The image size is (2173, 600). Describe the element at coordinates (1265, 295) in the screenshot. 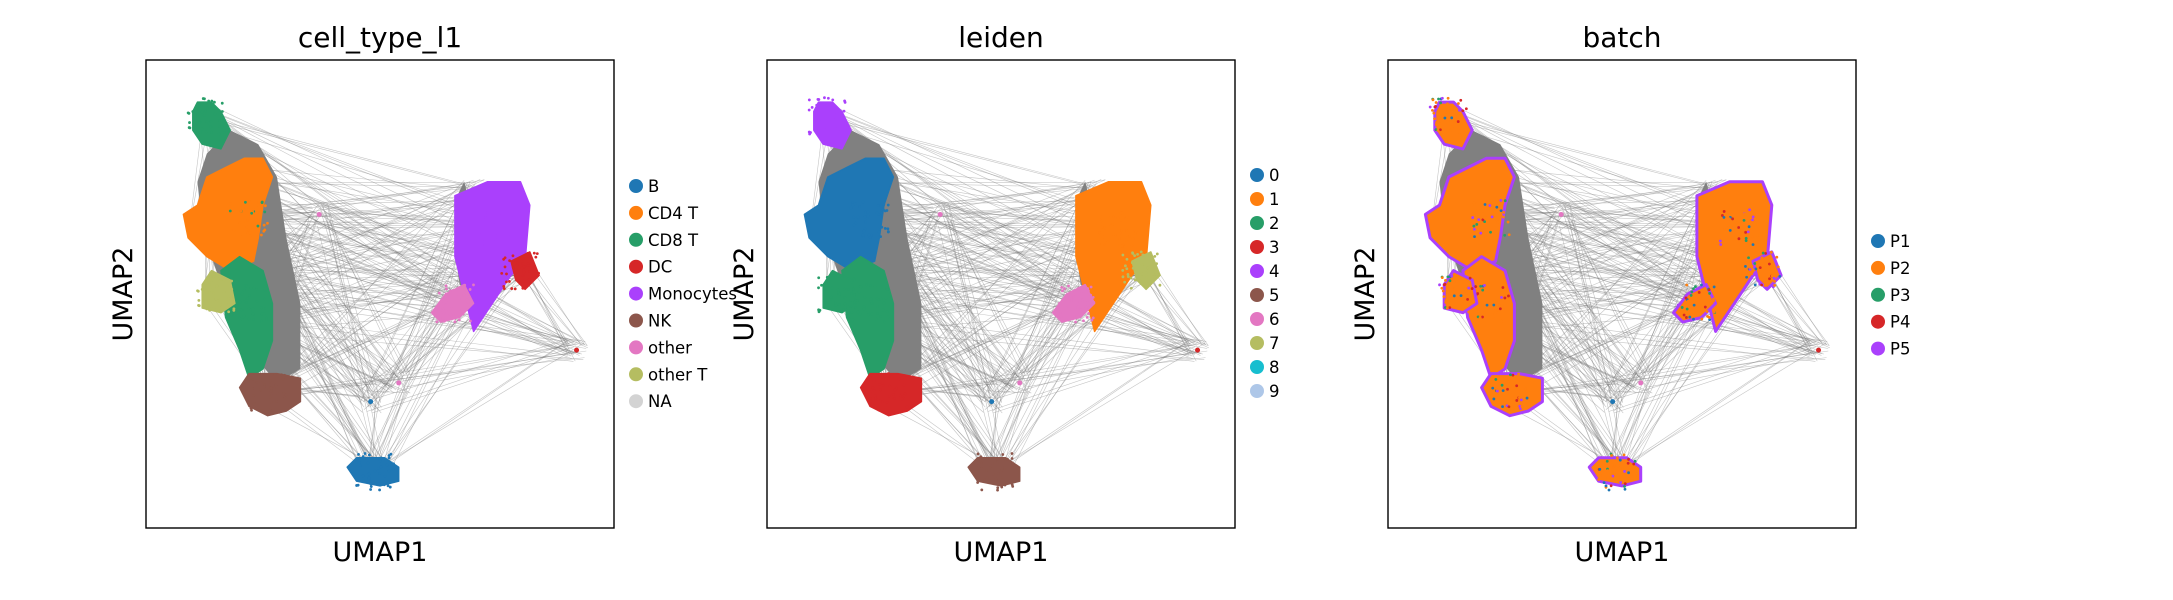

I see `legend-item: 5` at that location.